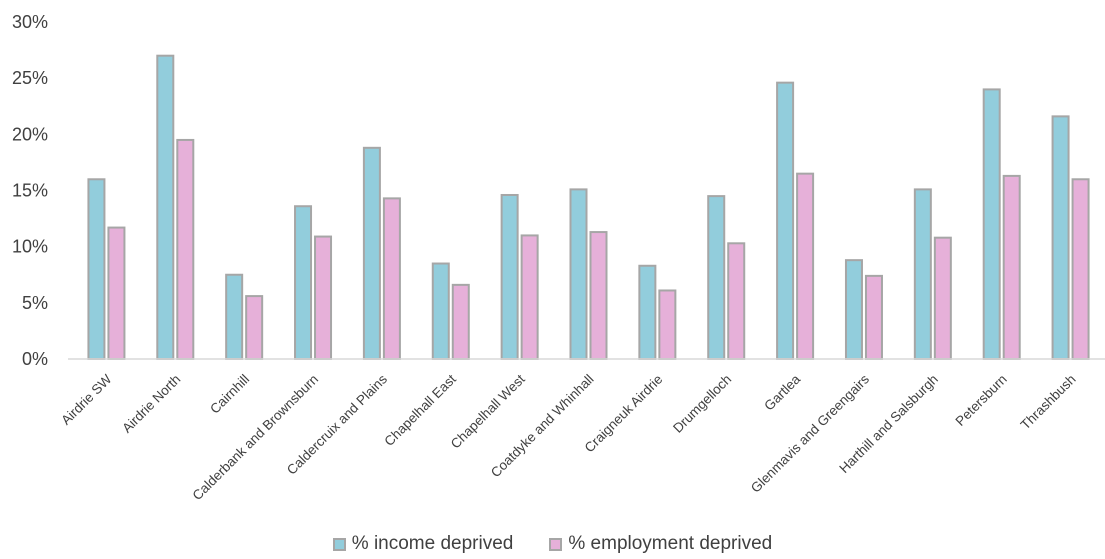  Describe the element at coordinates (86, 399) in the screenshot. I see `x-category-label: Airdrie SW` at that location.